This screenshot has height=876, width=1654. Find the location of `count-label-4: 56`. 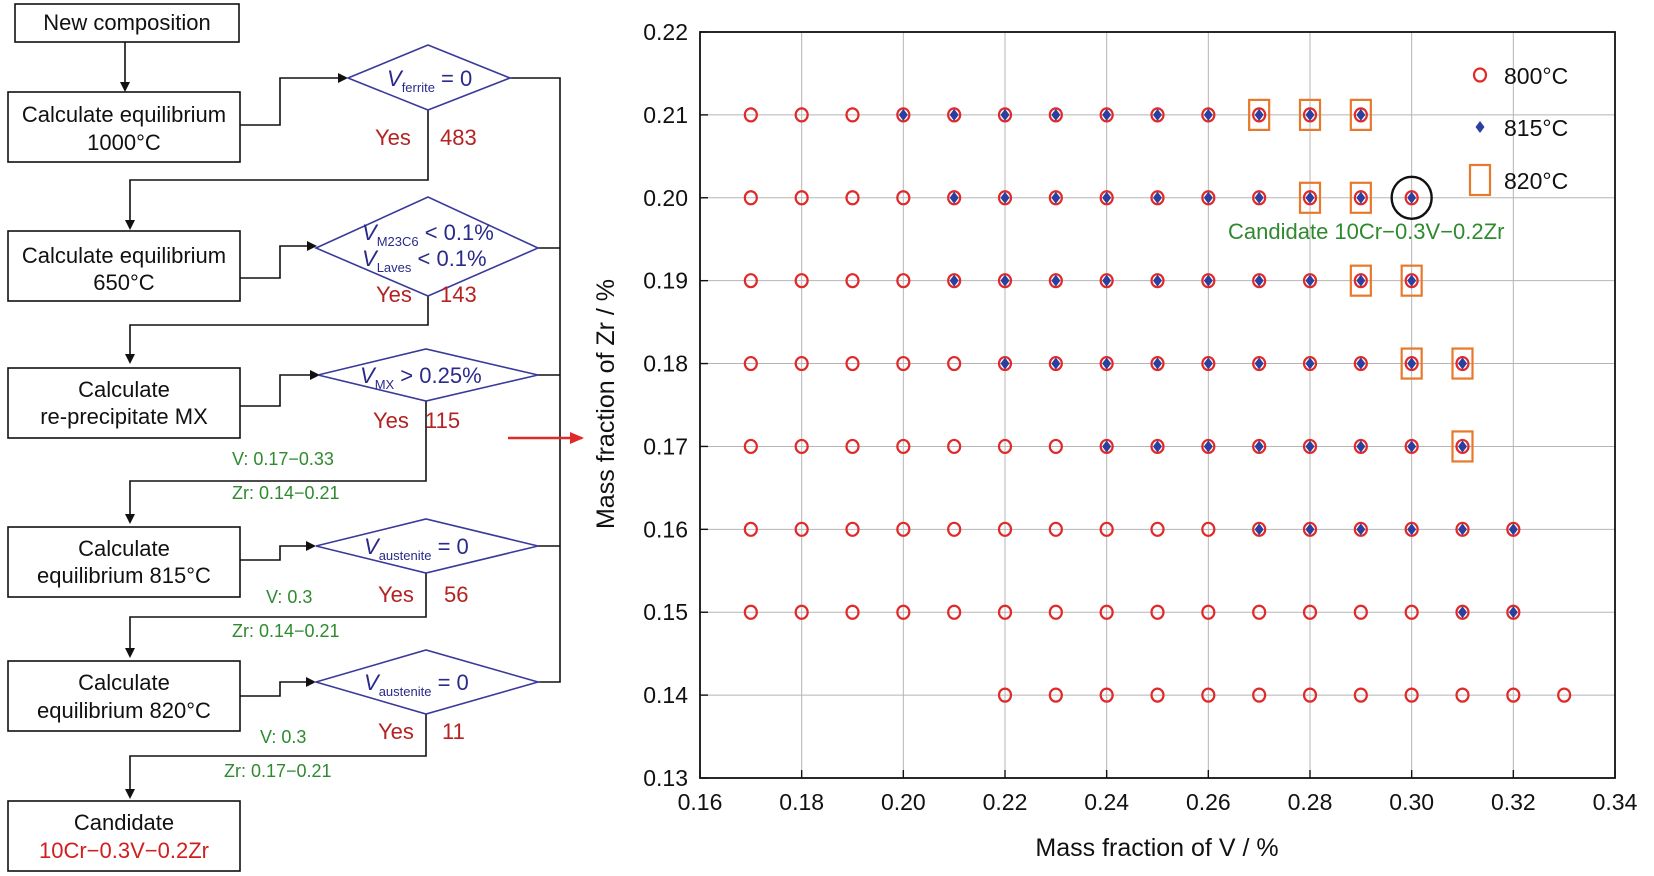

count-label-4: 56 is located at coordinates (456, 594).